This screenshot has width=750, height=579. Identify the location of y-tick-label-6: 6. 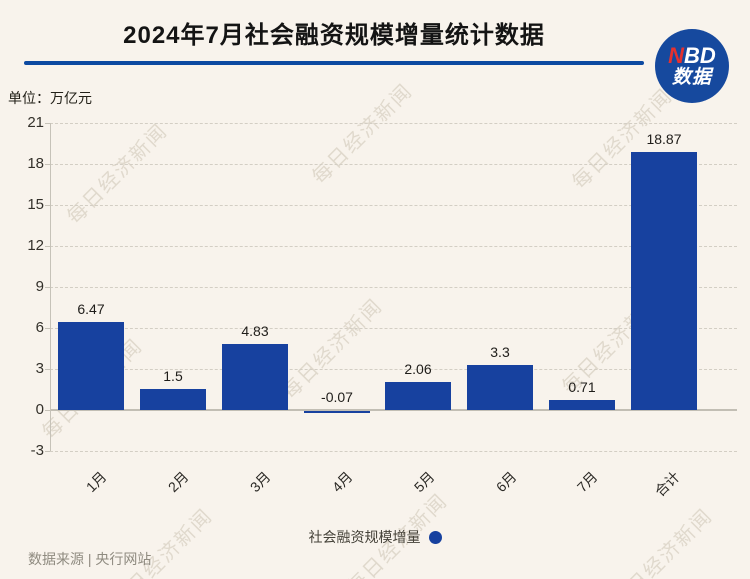
(39, 327).